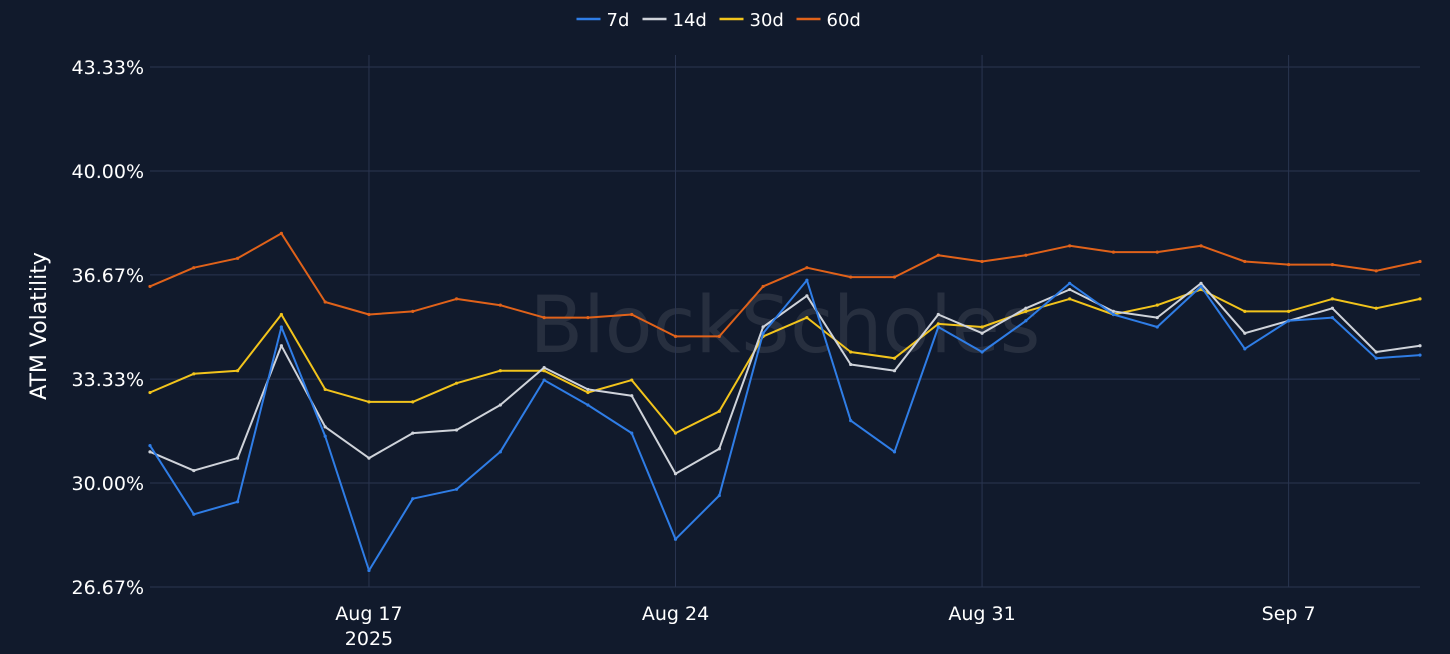 The width and height of the screenshot is (1450, 654). Describe the element at coordinates (108, 276) in the screenshot. I see `y-tick-label: 36.67%` at that location.